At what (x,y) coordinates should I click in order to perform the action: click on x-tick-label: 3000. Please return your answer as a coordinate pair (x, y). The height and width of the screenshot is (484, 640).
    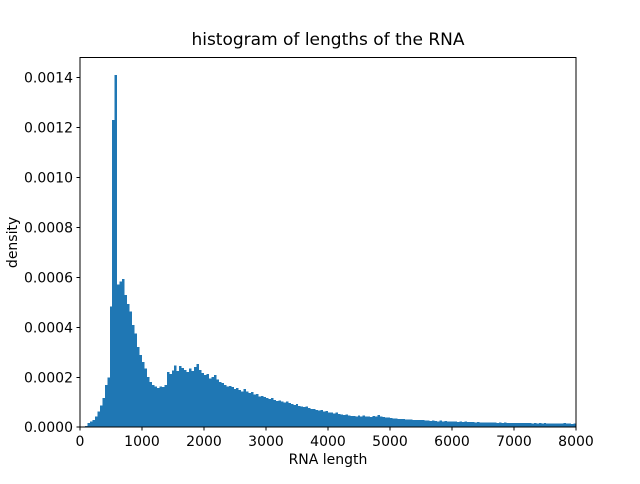
    Looking at the image, I should click on (266, 442).